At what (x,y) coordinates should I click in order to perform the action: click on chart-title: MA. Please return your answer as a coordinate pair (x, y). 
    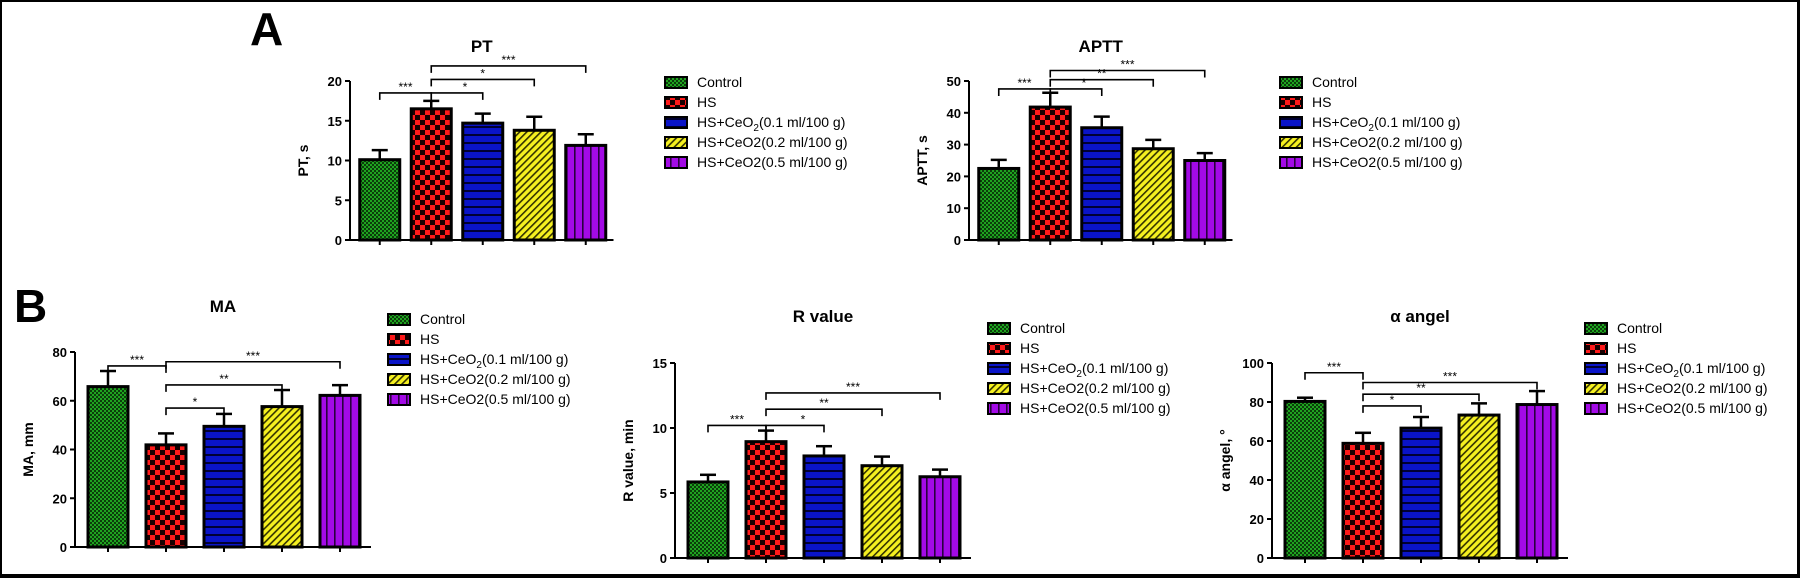
    Looking at the image, I should click on (223, 306).